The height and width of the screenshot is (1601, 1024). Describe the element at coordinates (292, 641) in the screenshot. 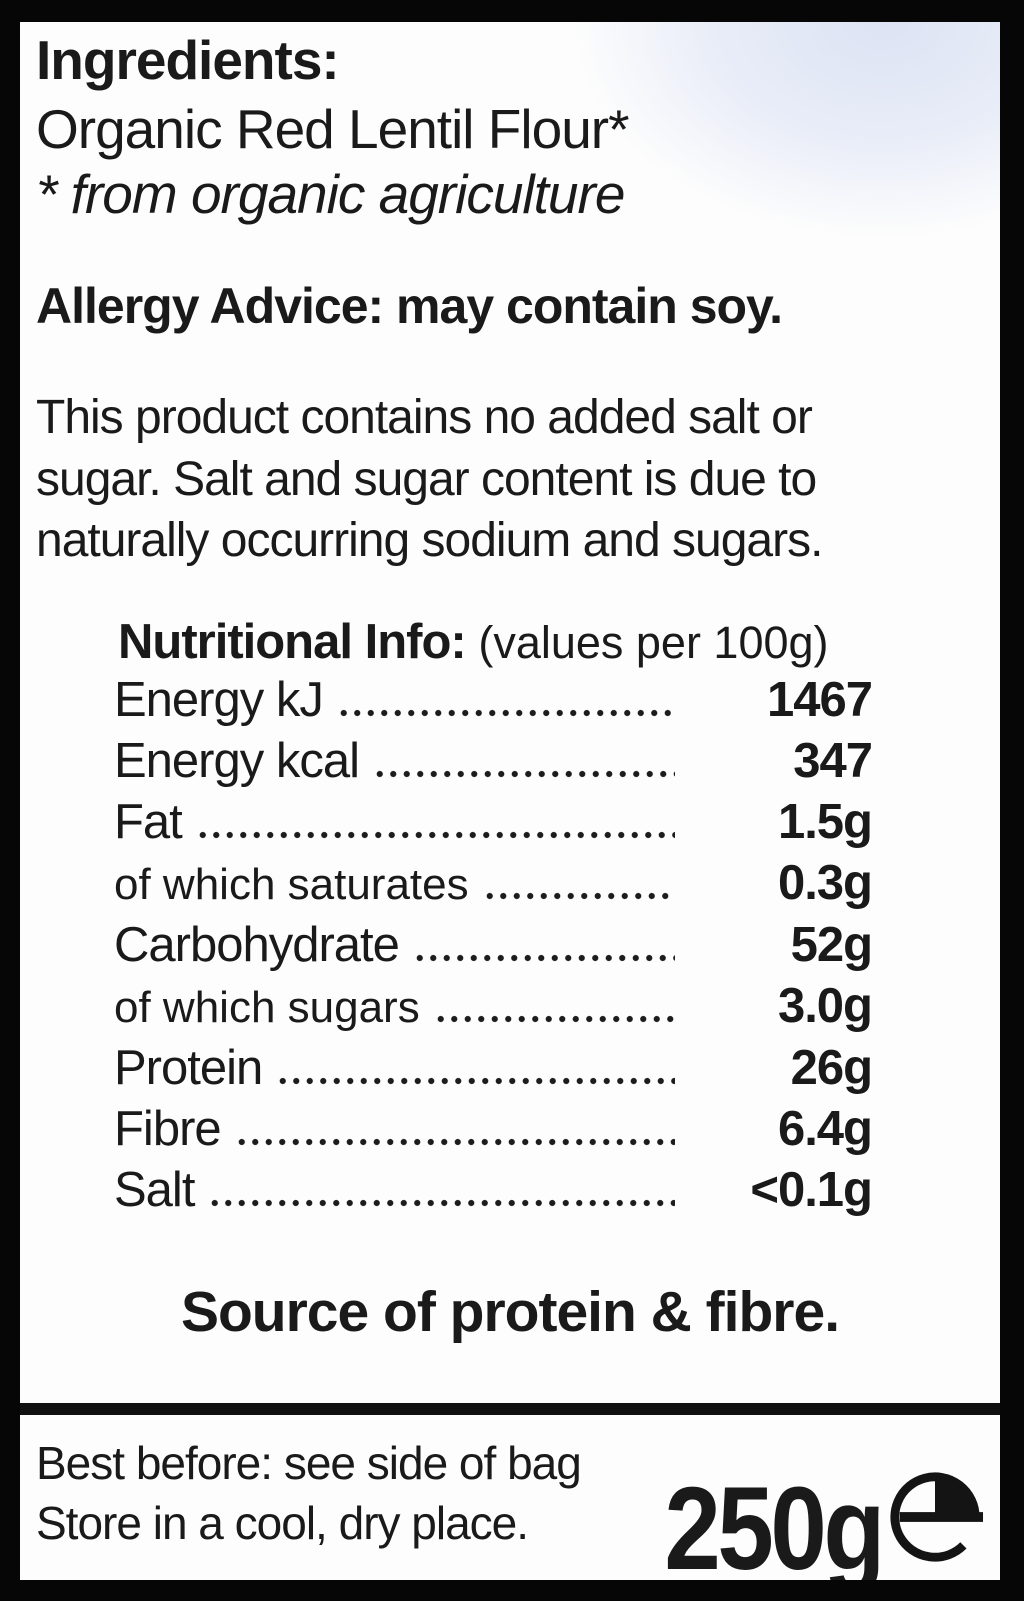

I see `nutrition-heading-title: Nutritional Info:` at that location.